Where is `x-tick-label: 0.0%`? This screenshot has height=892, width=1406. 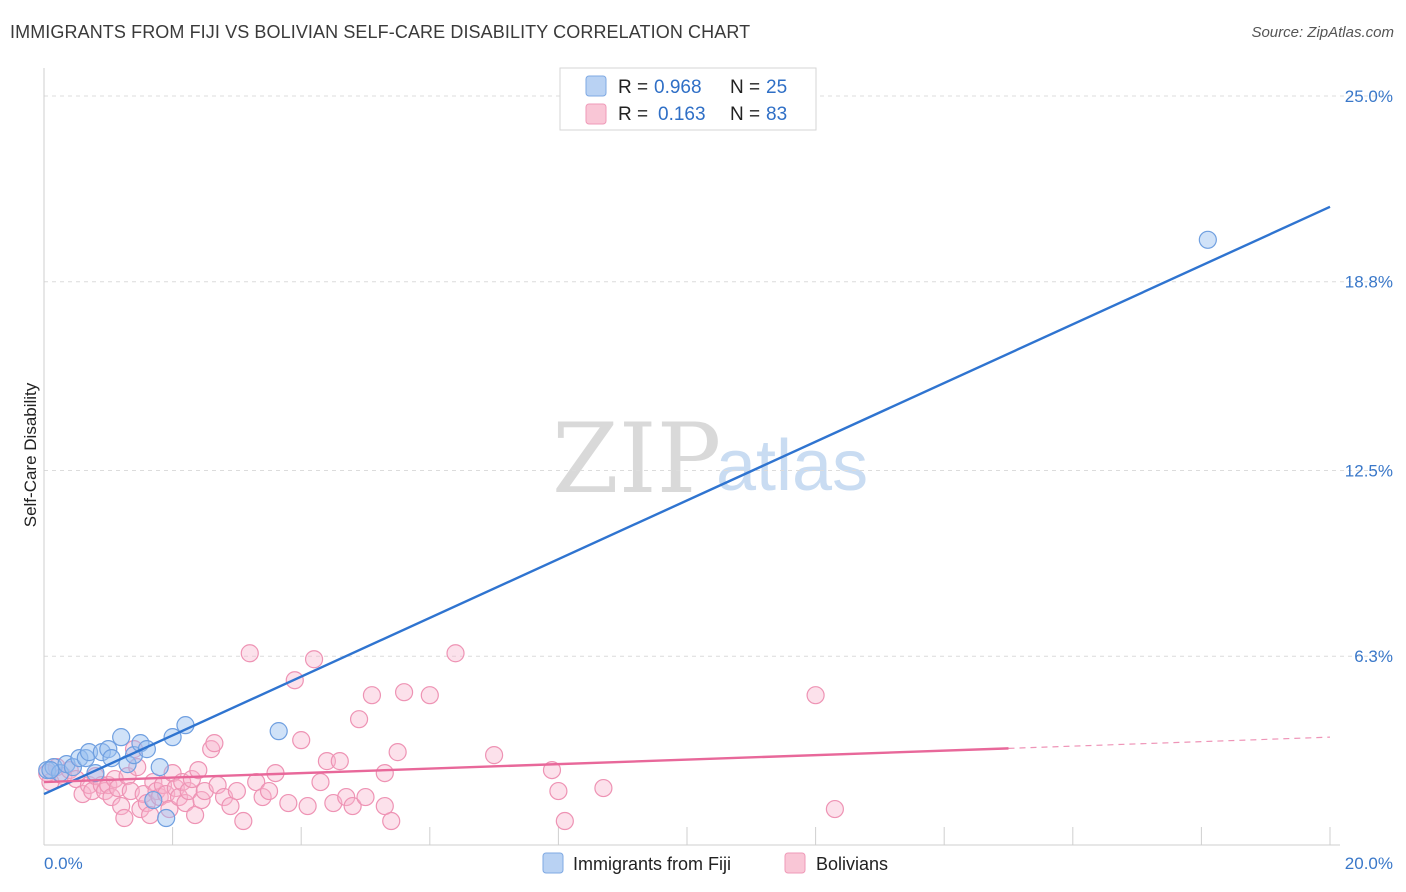
x-tick-label: 0.0% is located at coordinates (63, 863).